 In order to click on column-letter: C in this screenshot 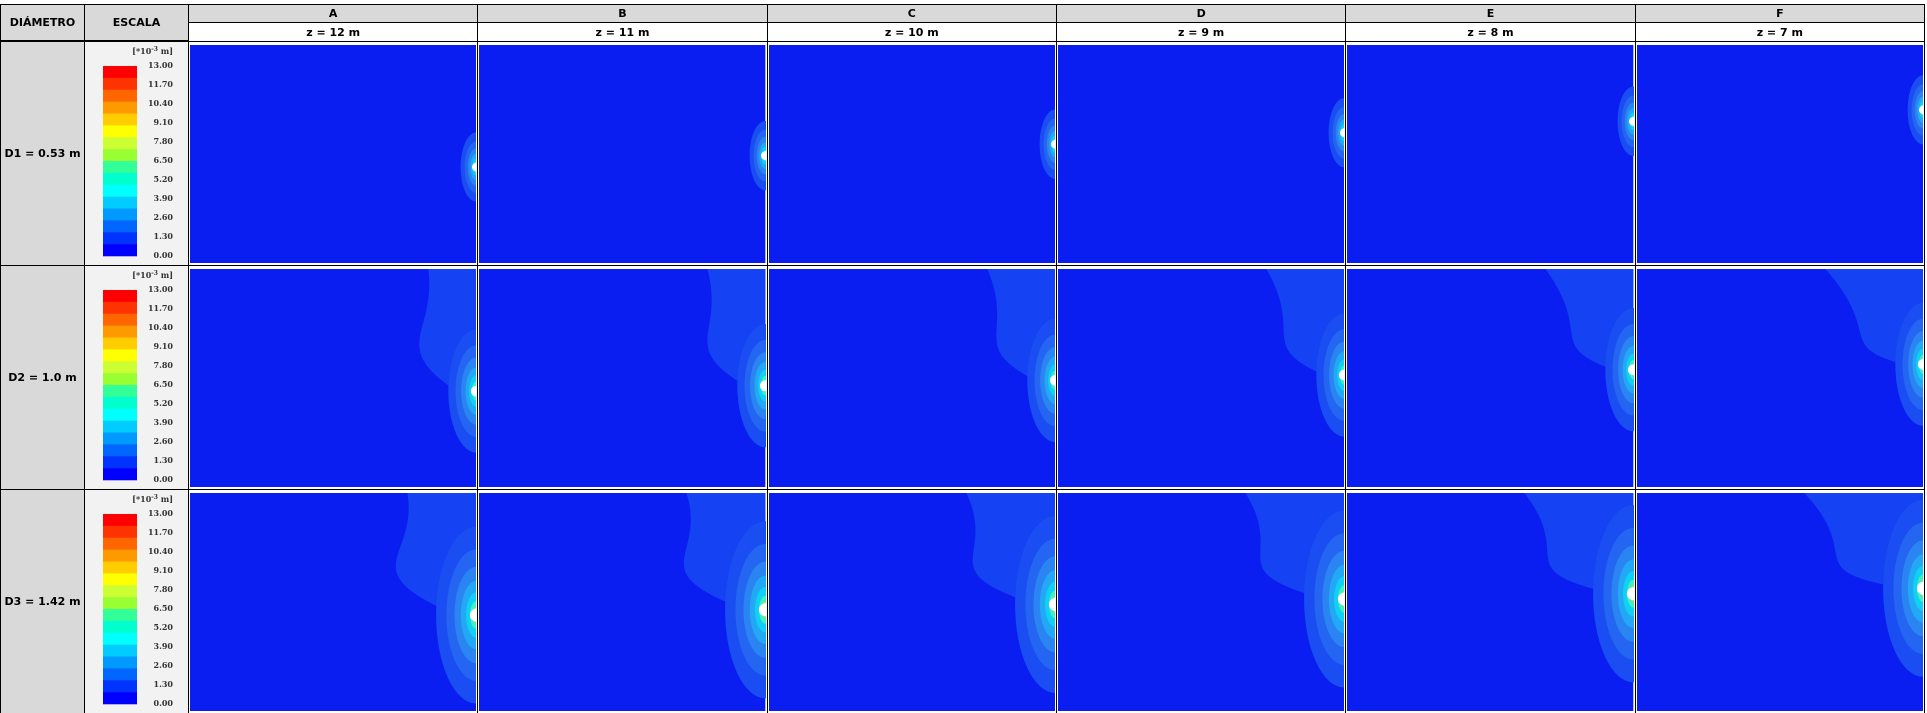, I will do `click(911, 13)`.